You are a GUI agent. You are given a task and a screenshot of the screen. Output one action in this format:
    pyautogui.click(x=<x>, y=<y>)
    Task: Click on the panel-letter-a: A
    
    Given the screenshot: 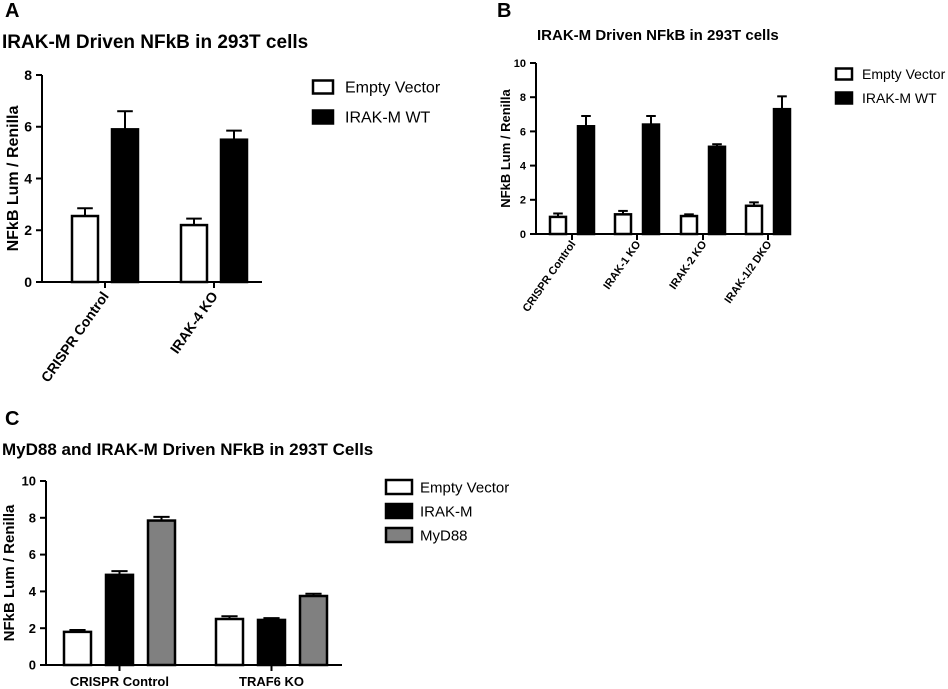 What is the action you would take?
    pyautogui.click(x=12, y=11)
    